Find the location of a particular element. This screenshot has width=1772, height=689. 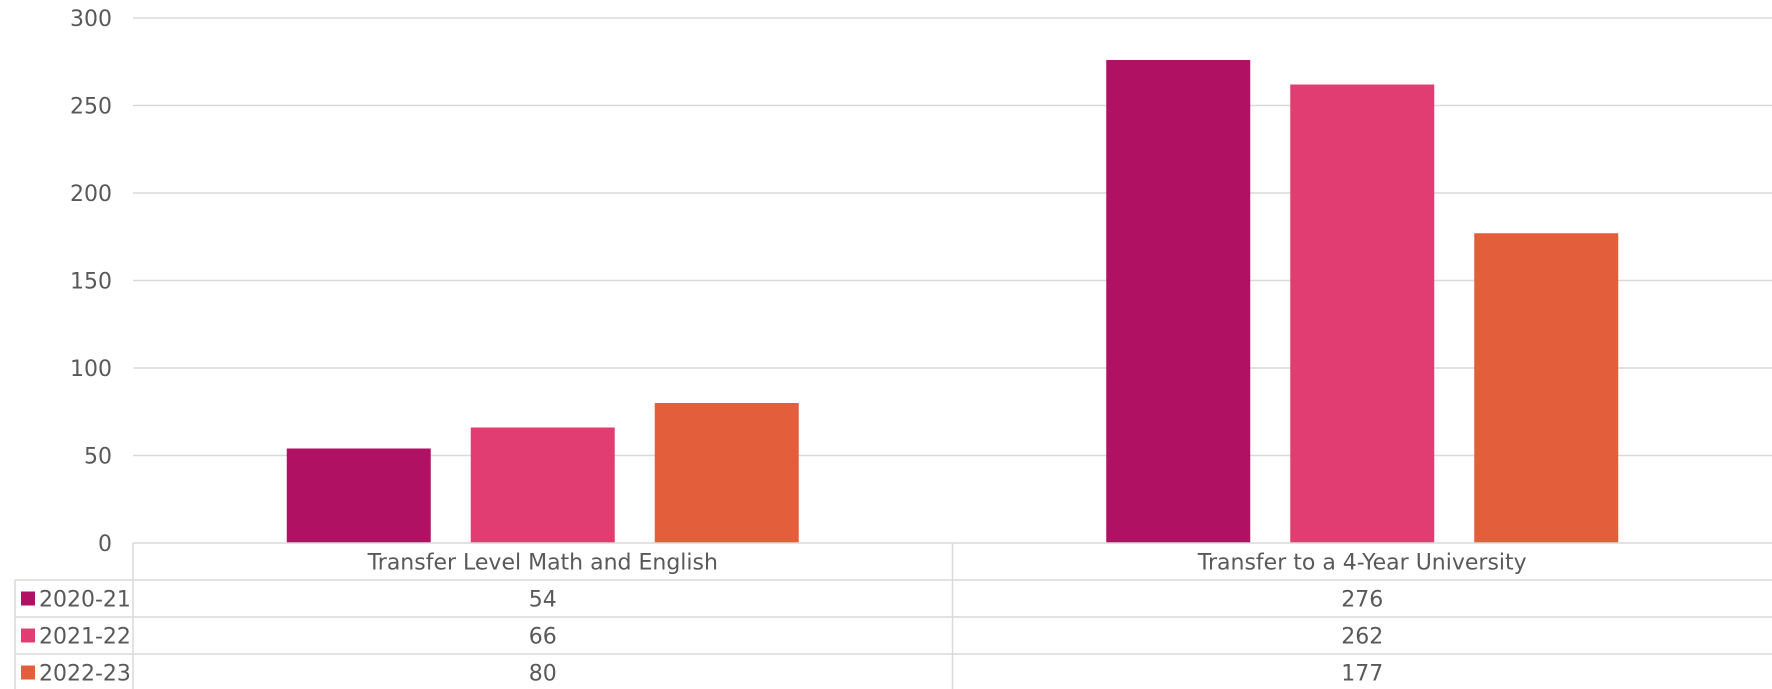

legend-label: 2021-22 is located at coordinates (85, 637).